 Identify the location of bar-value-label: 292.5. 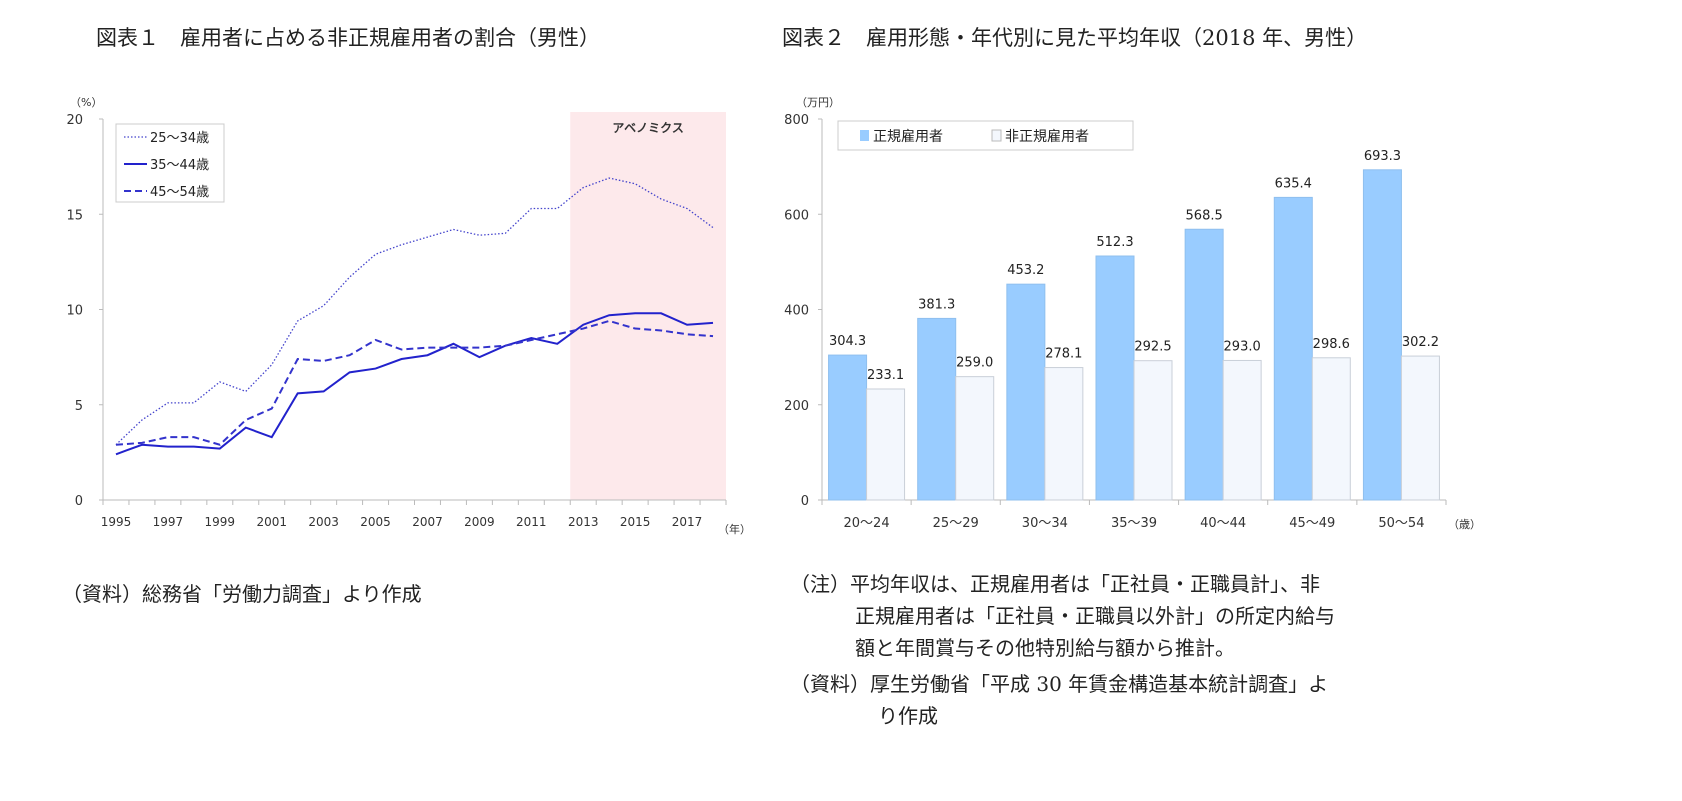
(1152, 347).